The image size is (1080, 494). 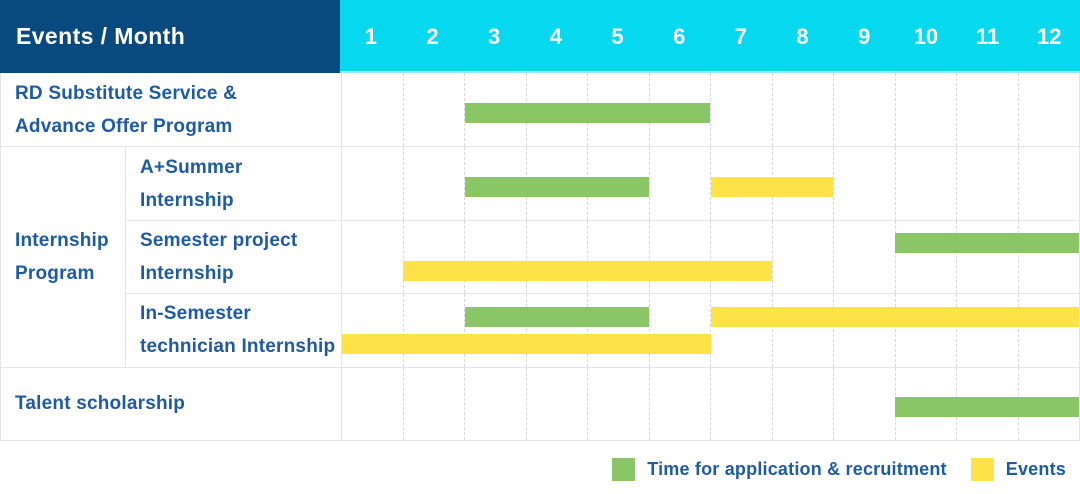 I want to click on month-header-cell: 3, so click(x=494, y=36).